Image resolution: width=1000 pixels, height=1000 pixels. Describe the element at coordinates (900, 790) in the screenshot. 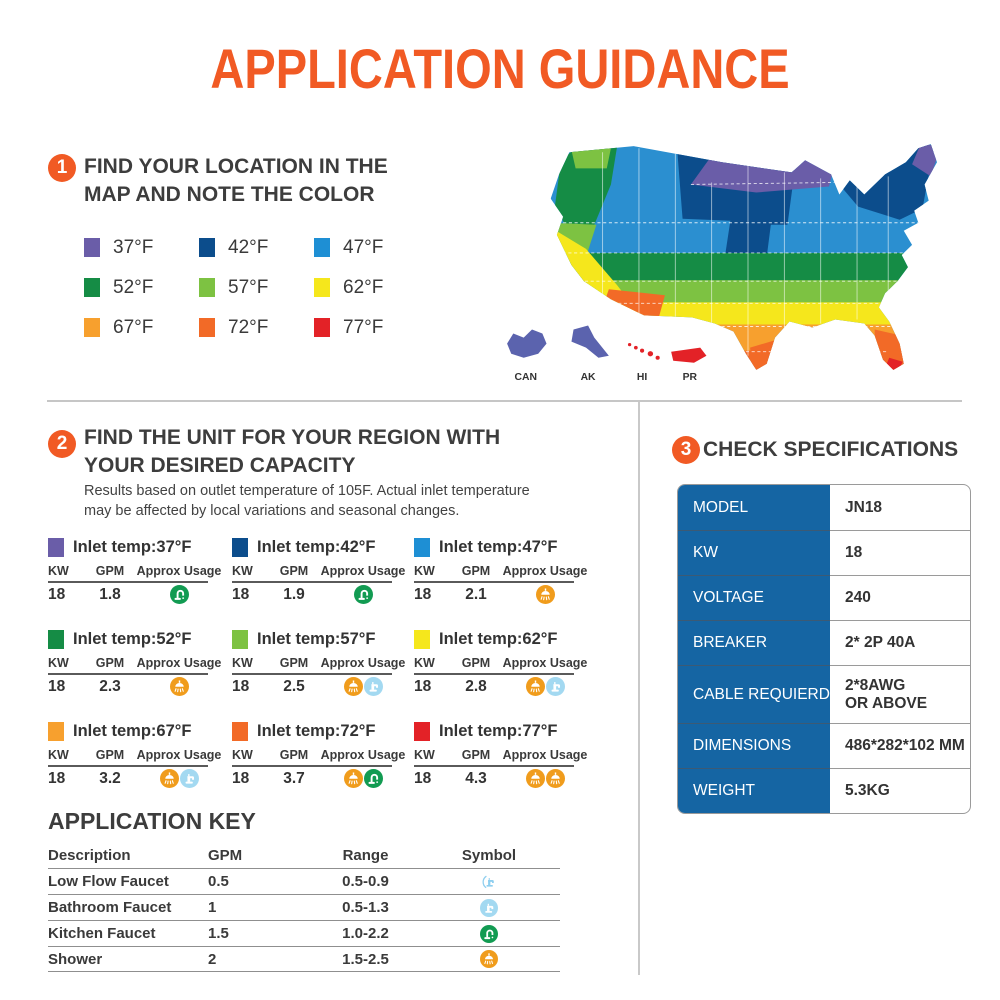

I see `spec-value: 5.3KG` at that location.